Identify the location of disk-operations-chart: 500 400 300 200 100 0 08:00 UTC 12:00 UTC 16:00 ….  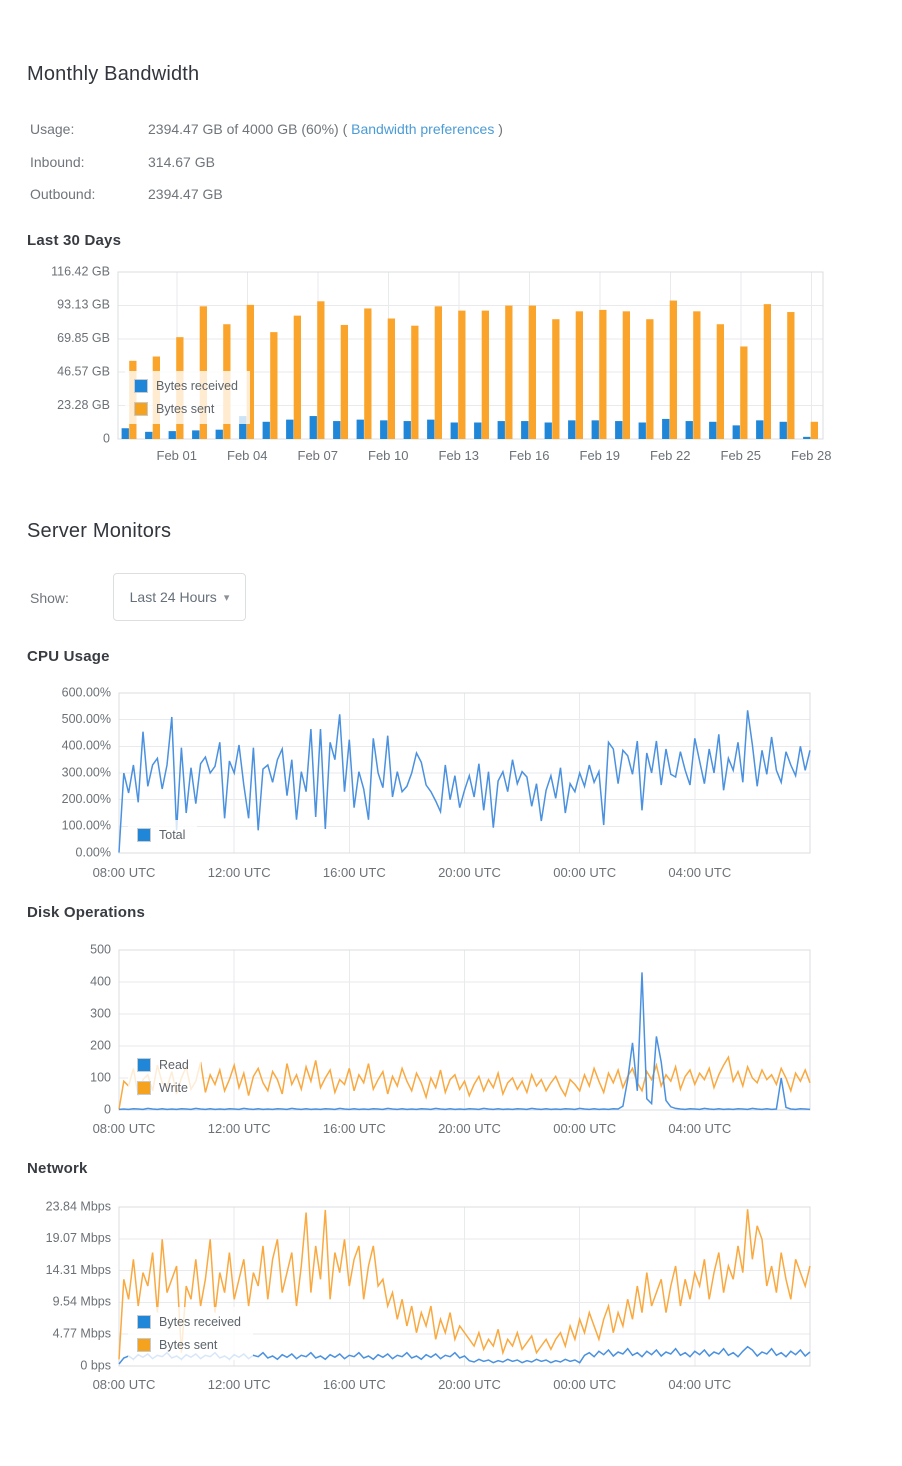
(455, 1041).